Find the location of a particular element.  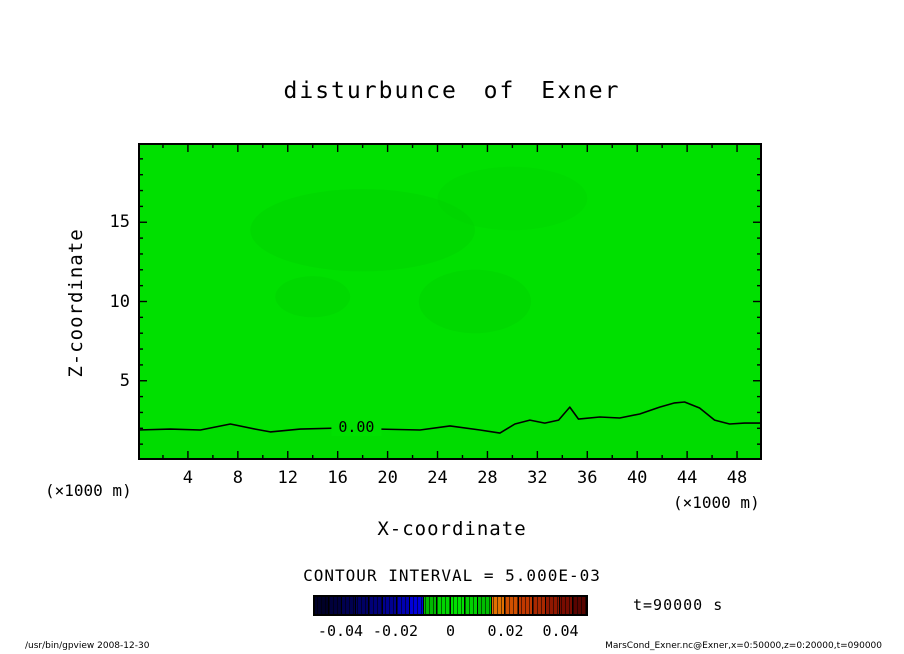

chart-title: disturbunce of Exner is located at coordinates (452, 91).